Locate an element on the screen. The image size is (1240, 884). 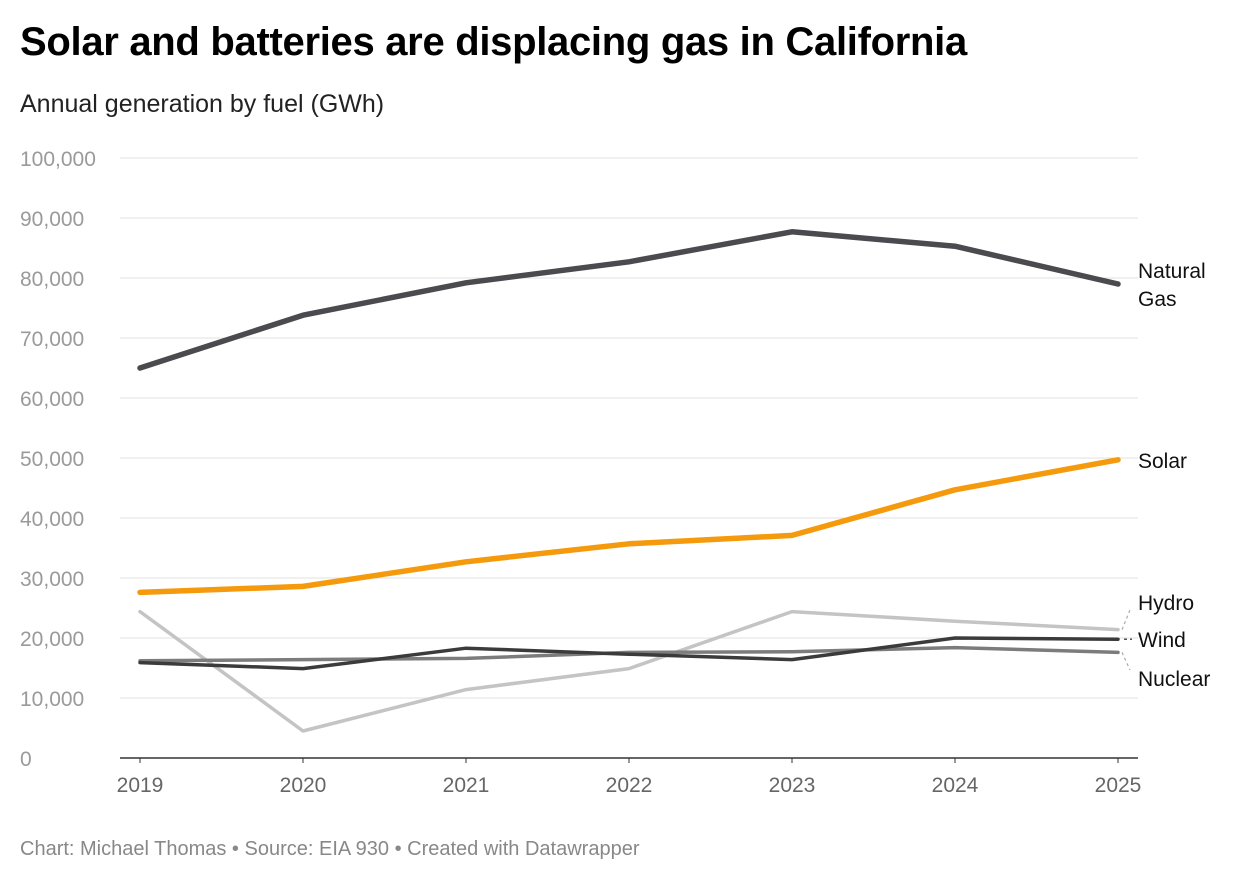
y-tick-label: 10,000 is located at coordinates (52, 699).